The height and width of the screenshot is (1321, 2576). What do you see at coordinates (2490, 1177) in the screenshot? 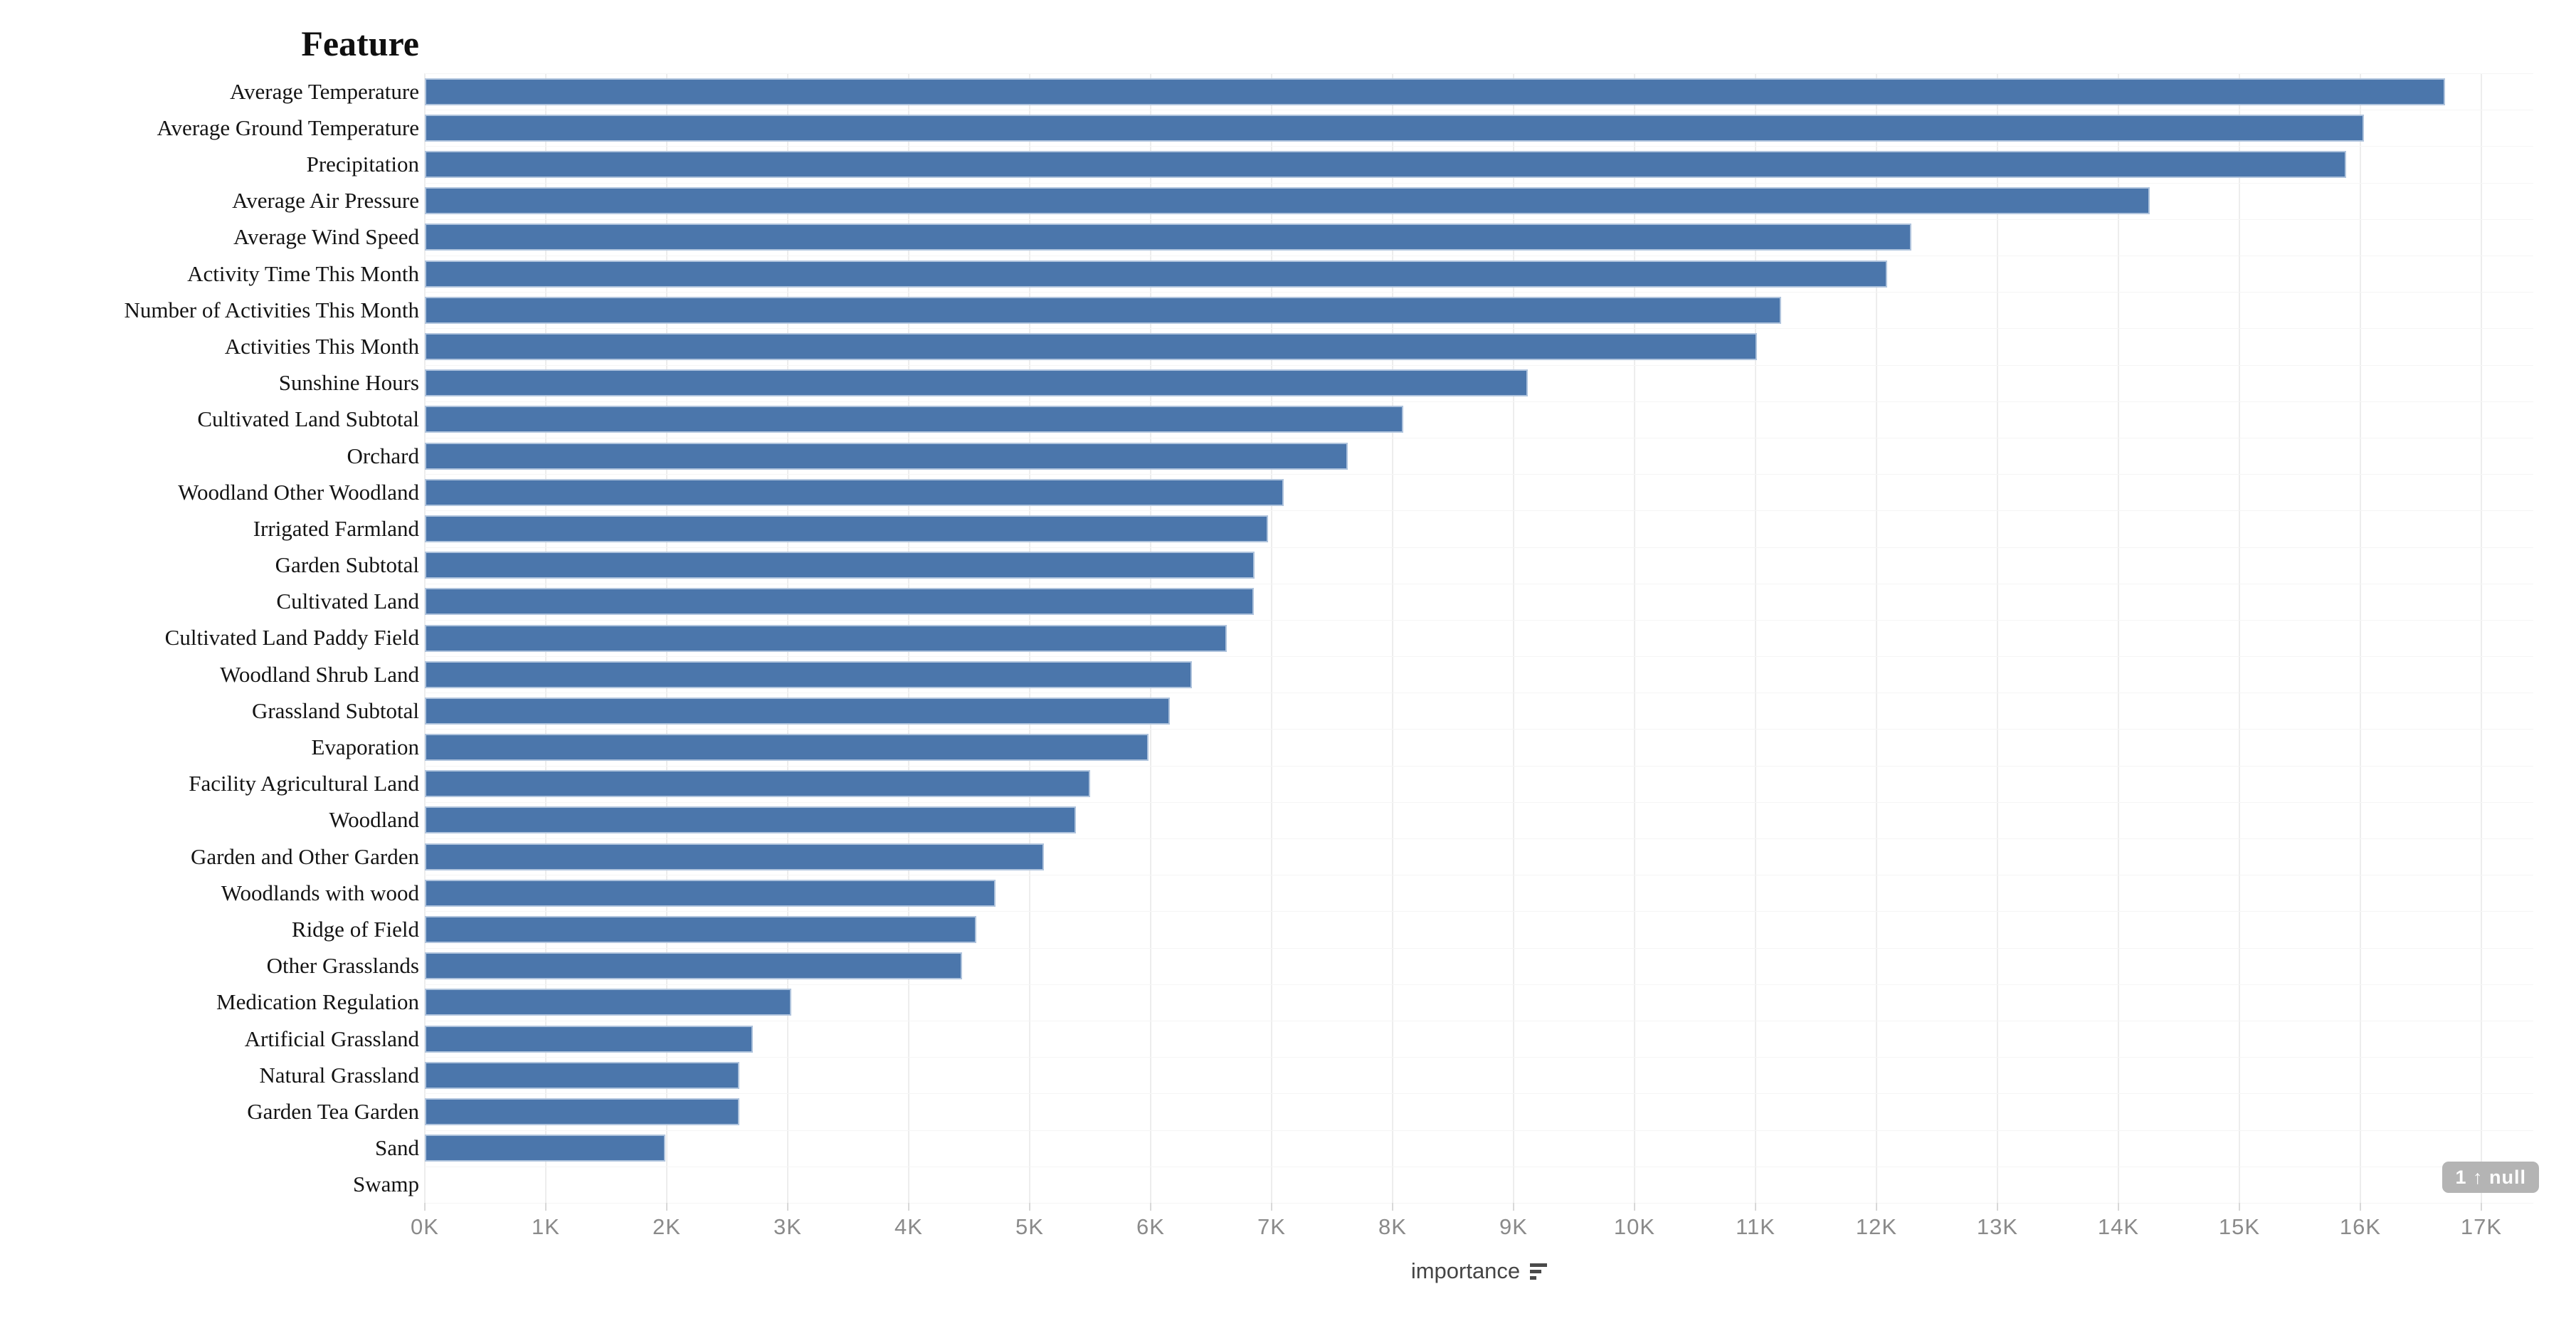
I see `null-values-indicator: 1 ↑ null` at bounding box center [2490, 1177].